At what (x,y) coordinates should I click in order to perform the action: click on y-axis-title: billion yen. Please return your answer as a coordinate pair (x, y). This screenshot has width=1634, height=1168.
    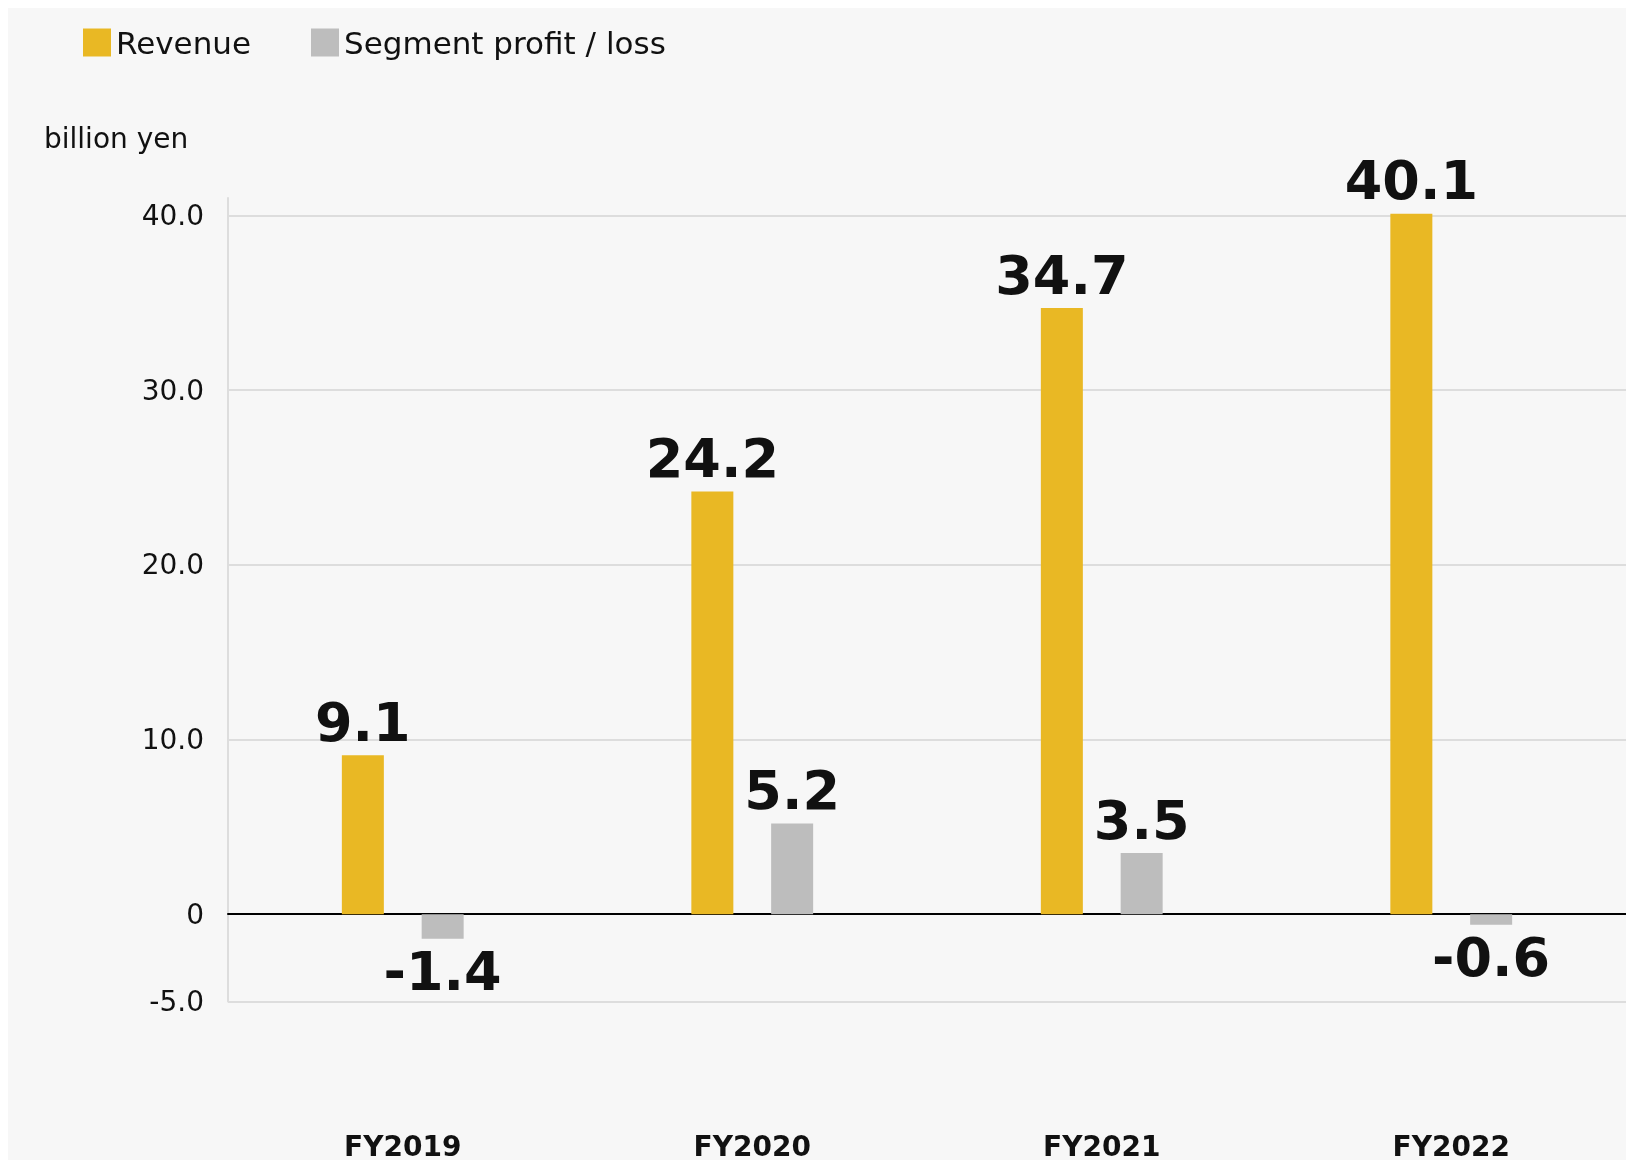
    Looking at the image, I should click on (116, 138).